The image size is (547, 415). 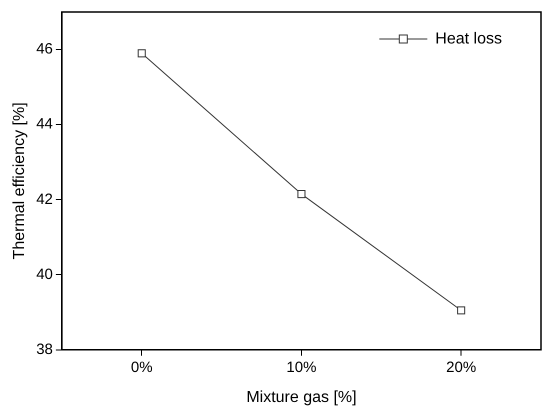 I want to click on y-axis-title: Thermal efficiency [%], so click(x=19, y=181).